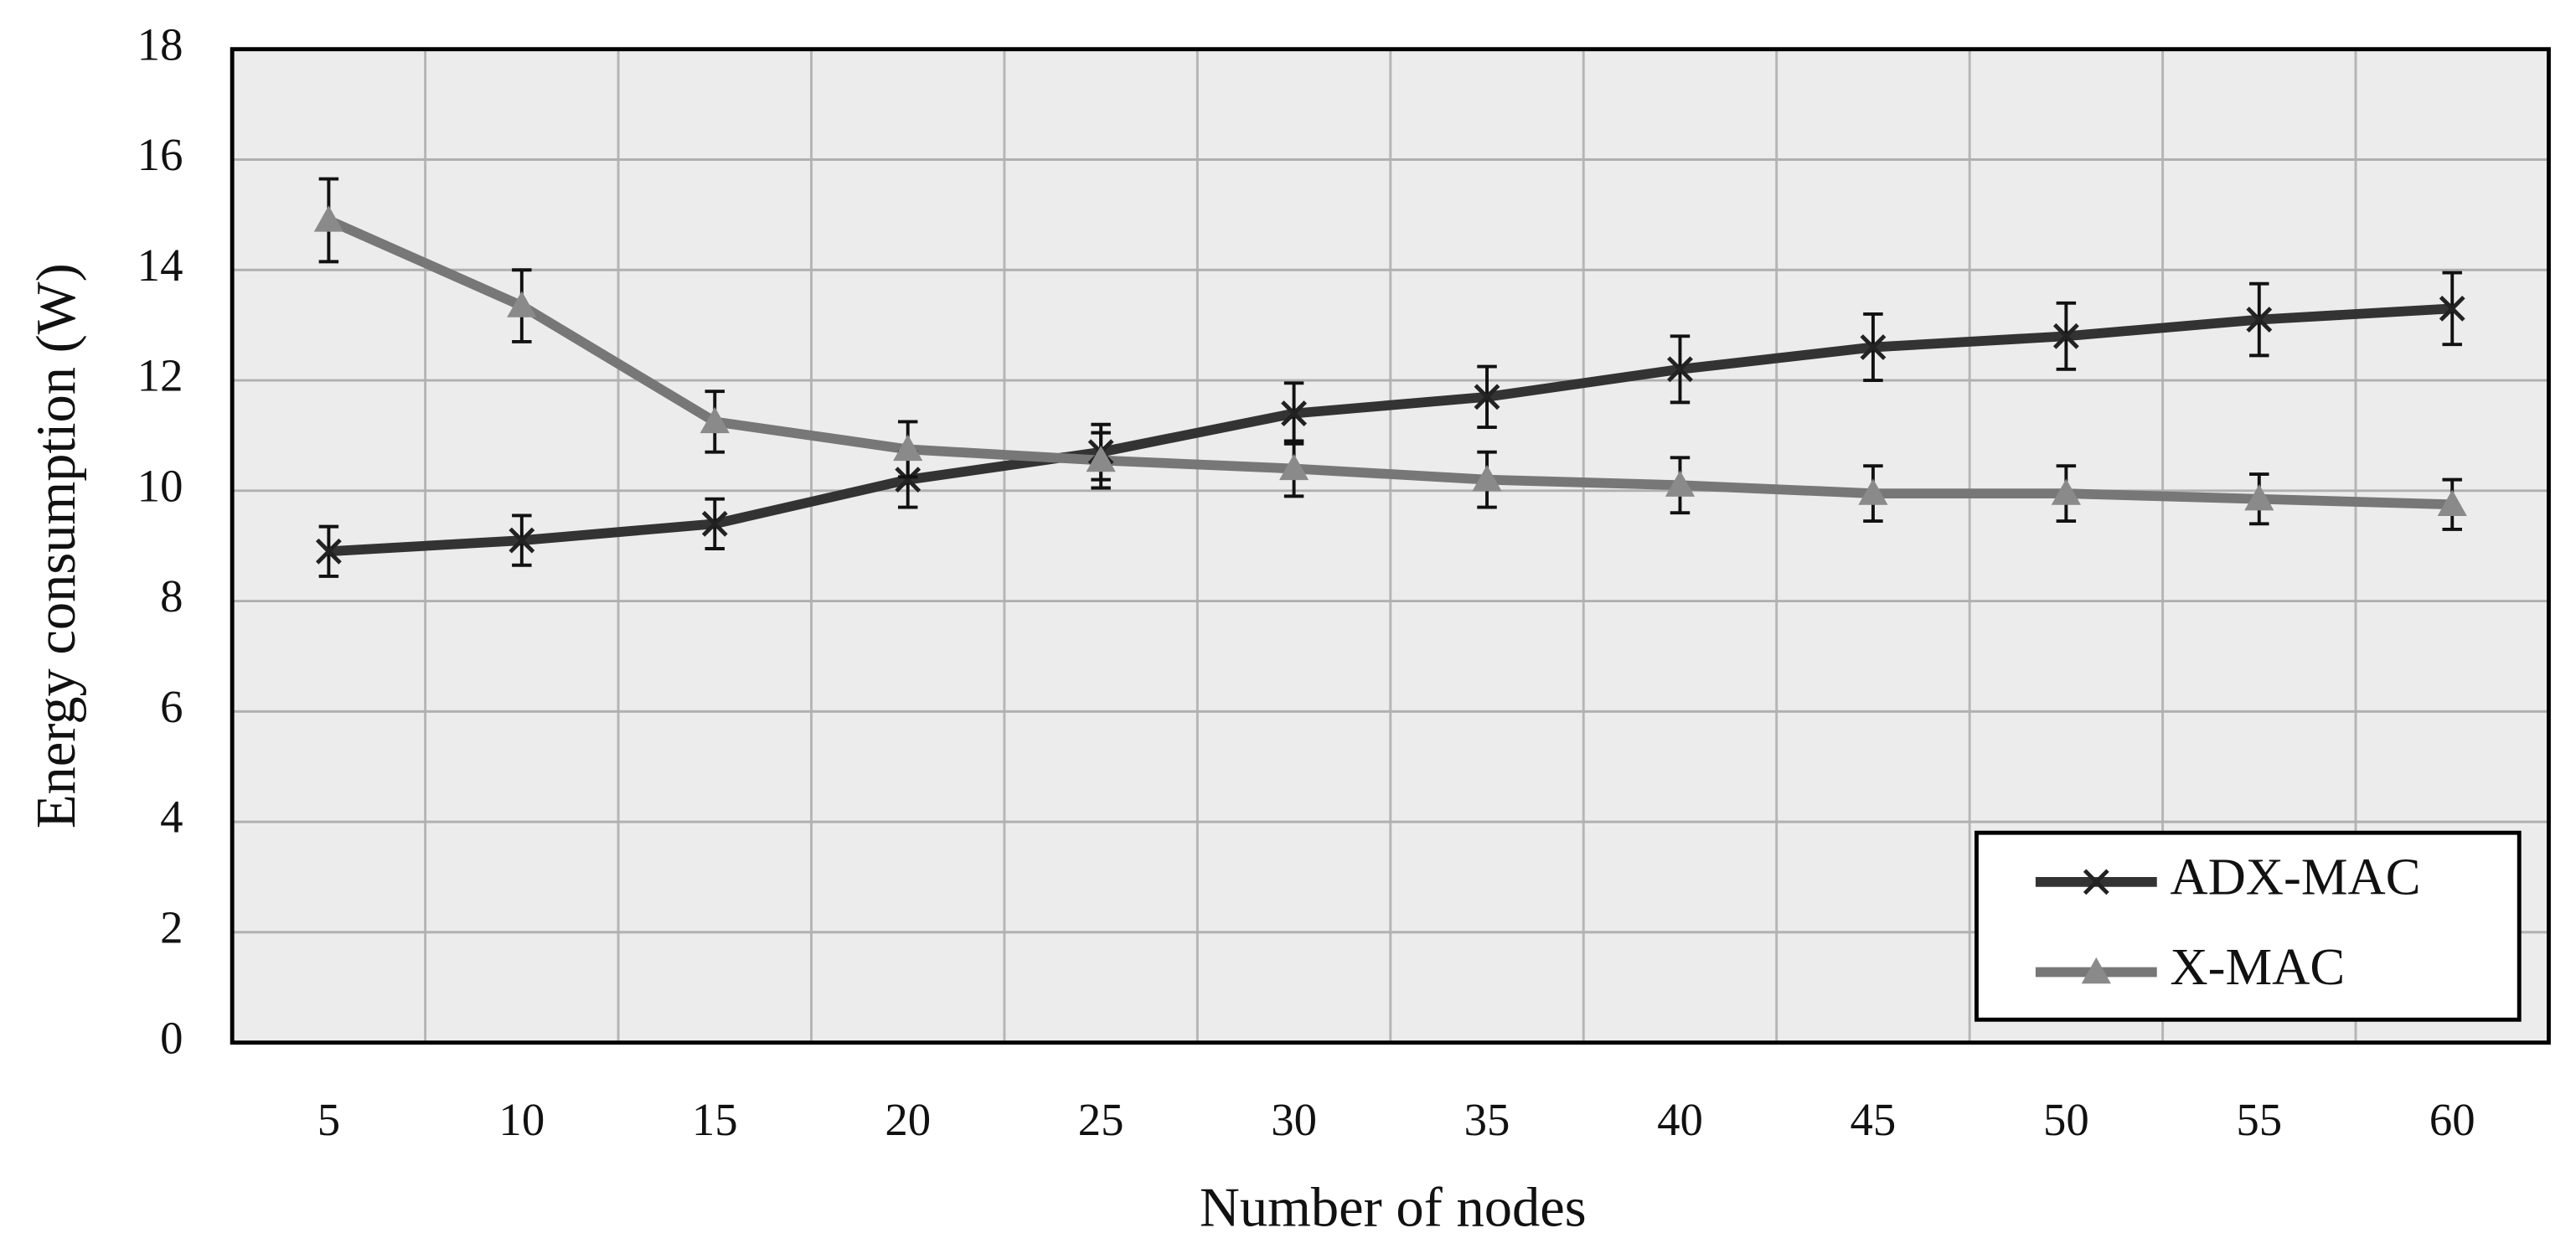 This screenshot has height=1259, width=2576. I want to click on x-axis-title: Number of nodes, so click(1393, 1208).